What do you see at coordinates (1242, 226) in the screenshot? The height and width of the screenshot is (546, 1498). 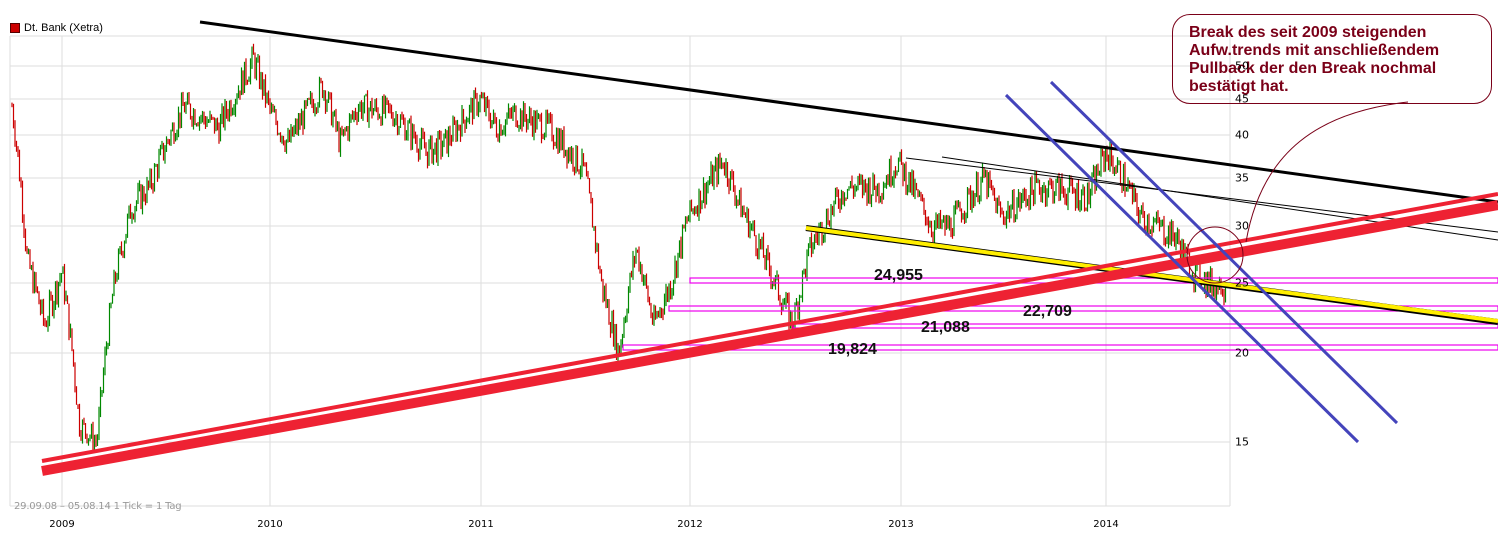 I see `y-tick-30: 30` at bounding box center [1242, 226].